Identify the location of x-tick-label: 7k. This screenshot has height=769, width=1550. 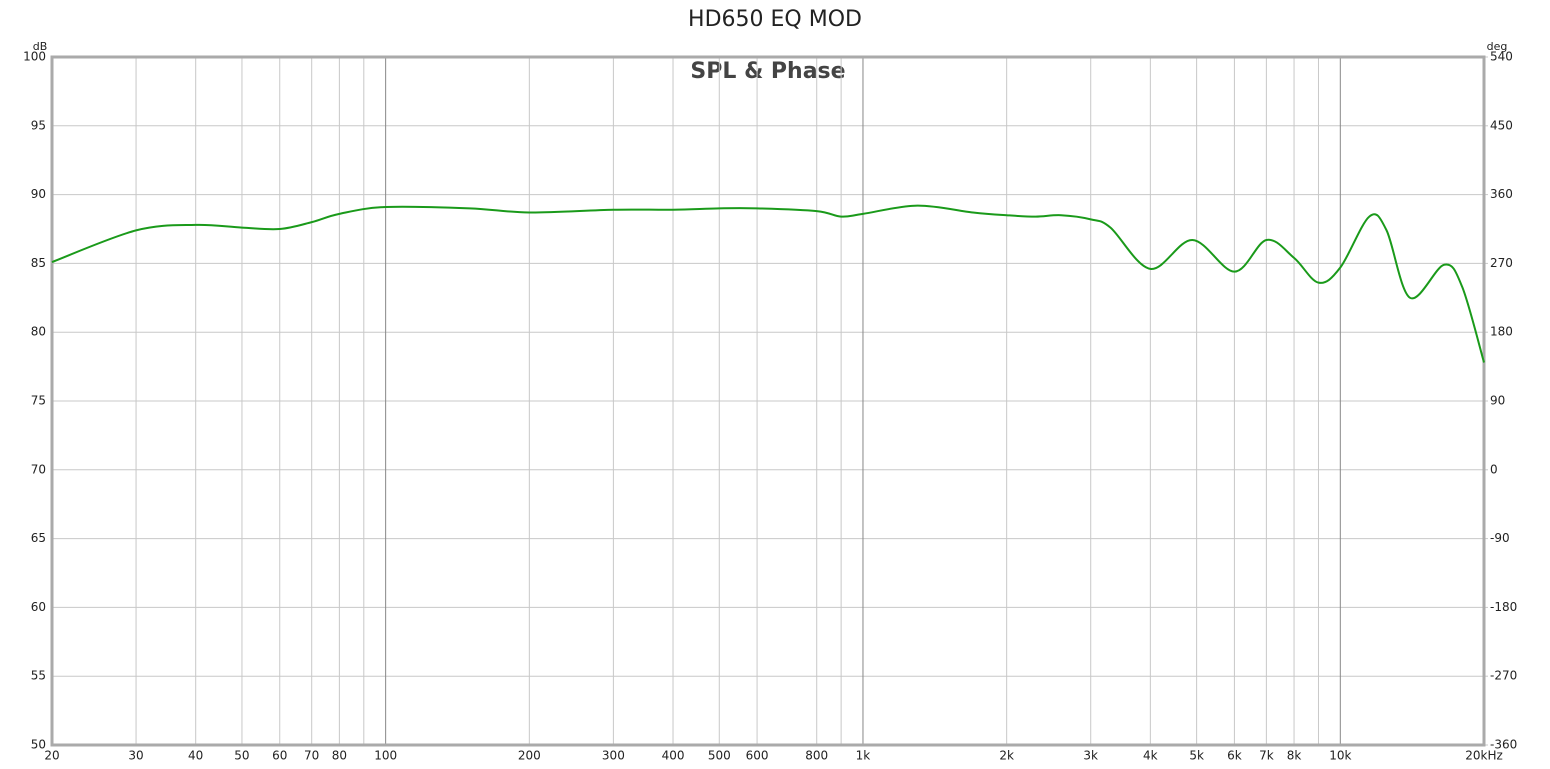
(1266, 756).